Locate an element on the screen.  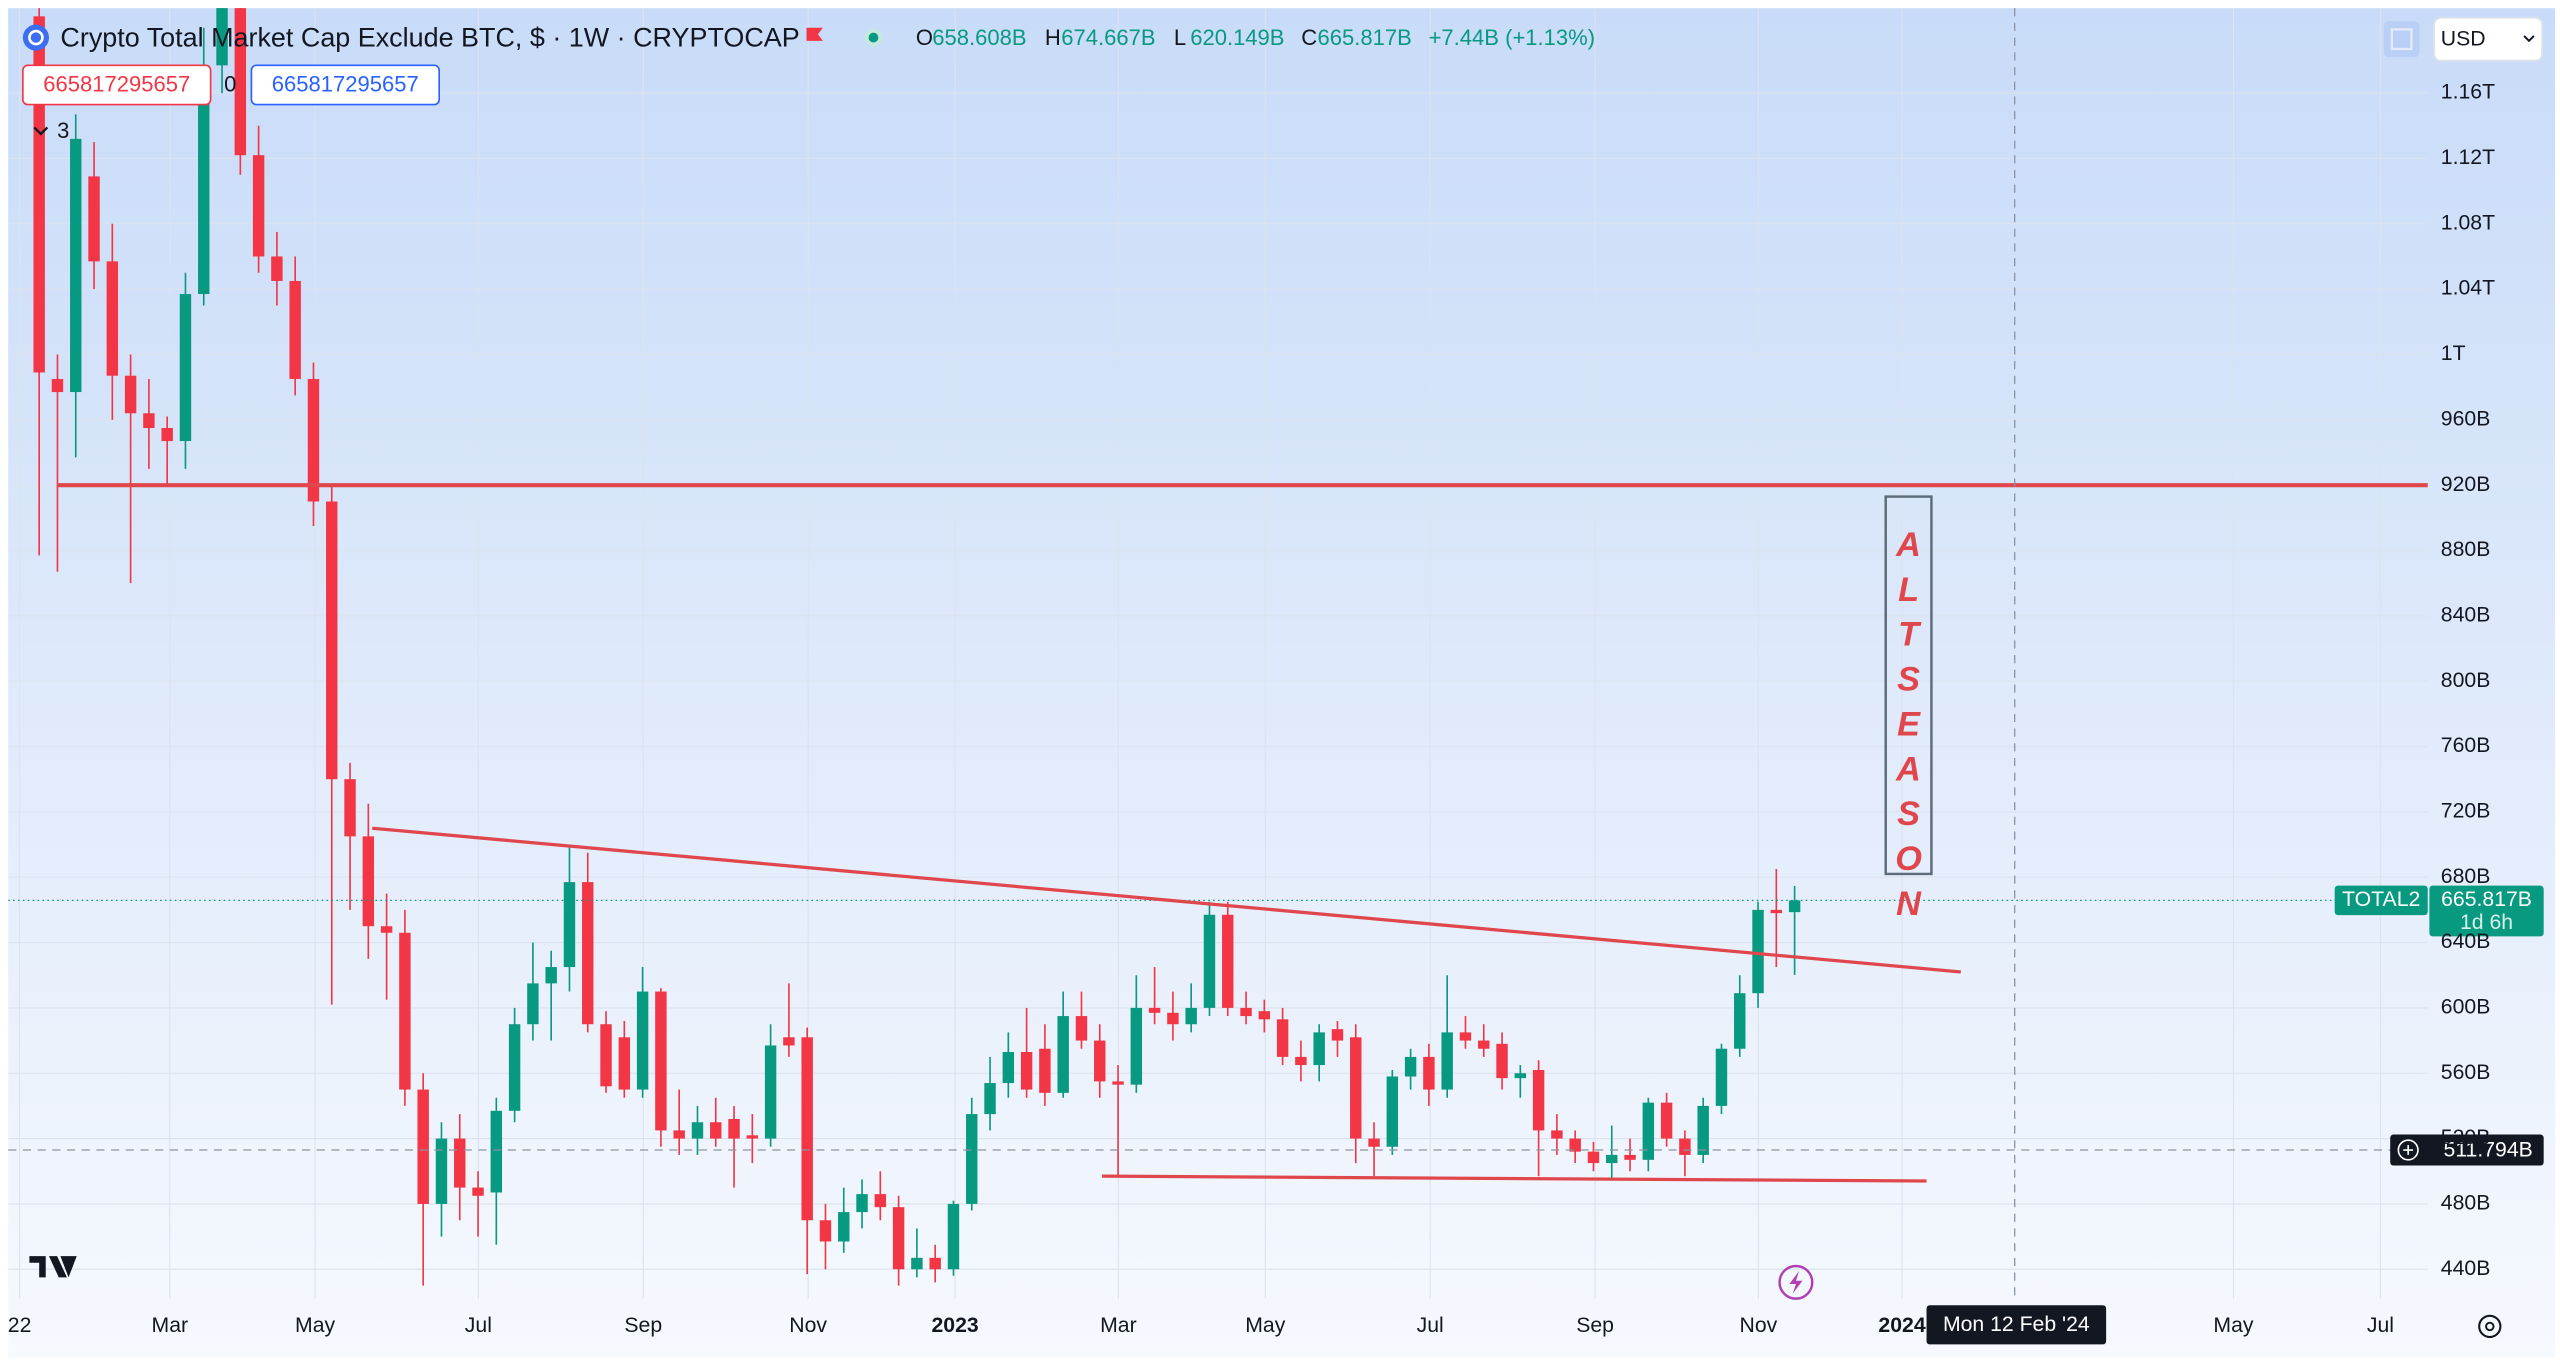
y-tick-label: 520B is located at coordinates (2466, 1137).